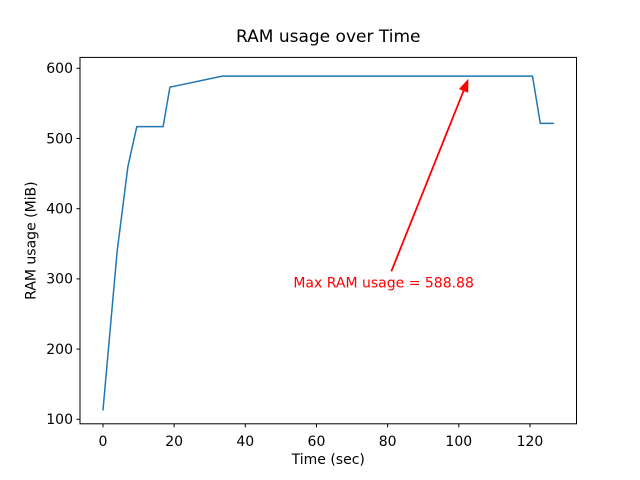 The width and height of the screenshot is (640, 480). What do you see at coordinates (59, 420) in the screenshot?
I see `y-tick-label: 100` at bounding box center [59, 420].